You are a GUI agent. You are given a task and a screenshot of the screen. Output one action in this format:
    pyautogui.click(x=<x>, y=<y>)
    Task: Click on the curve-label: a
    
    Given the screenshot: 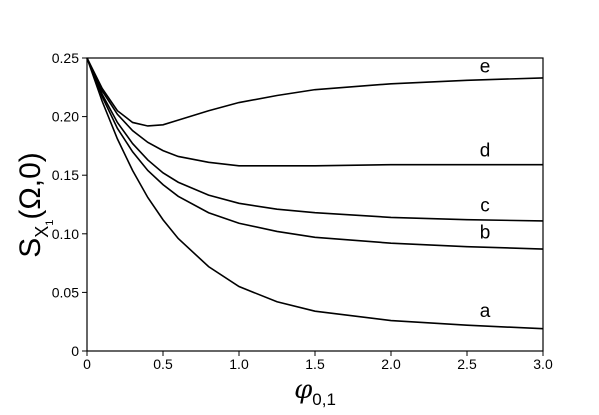 What is the action you would take?
    pyautogui.click(x=485, y=311)
    